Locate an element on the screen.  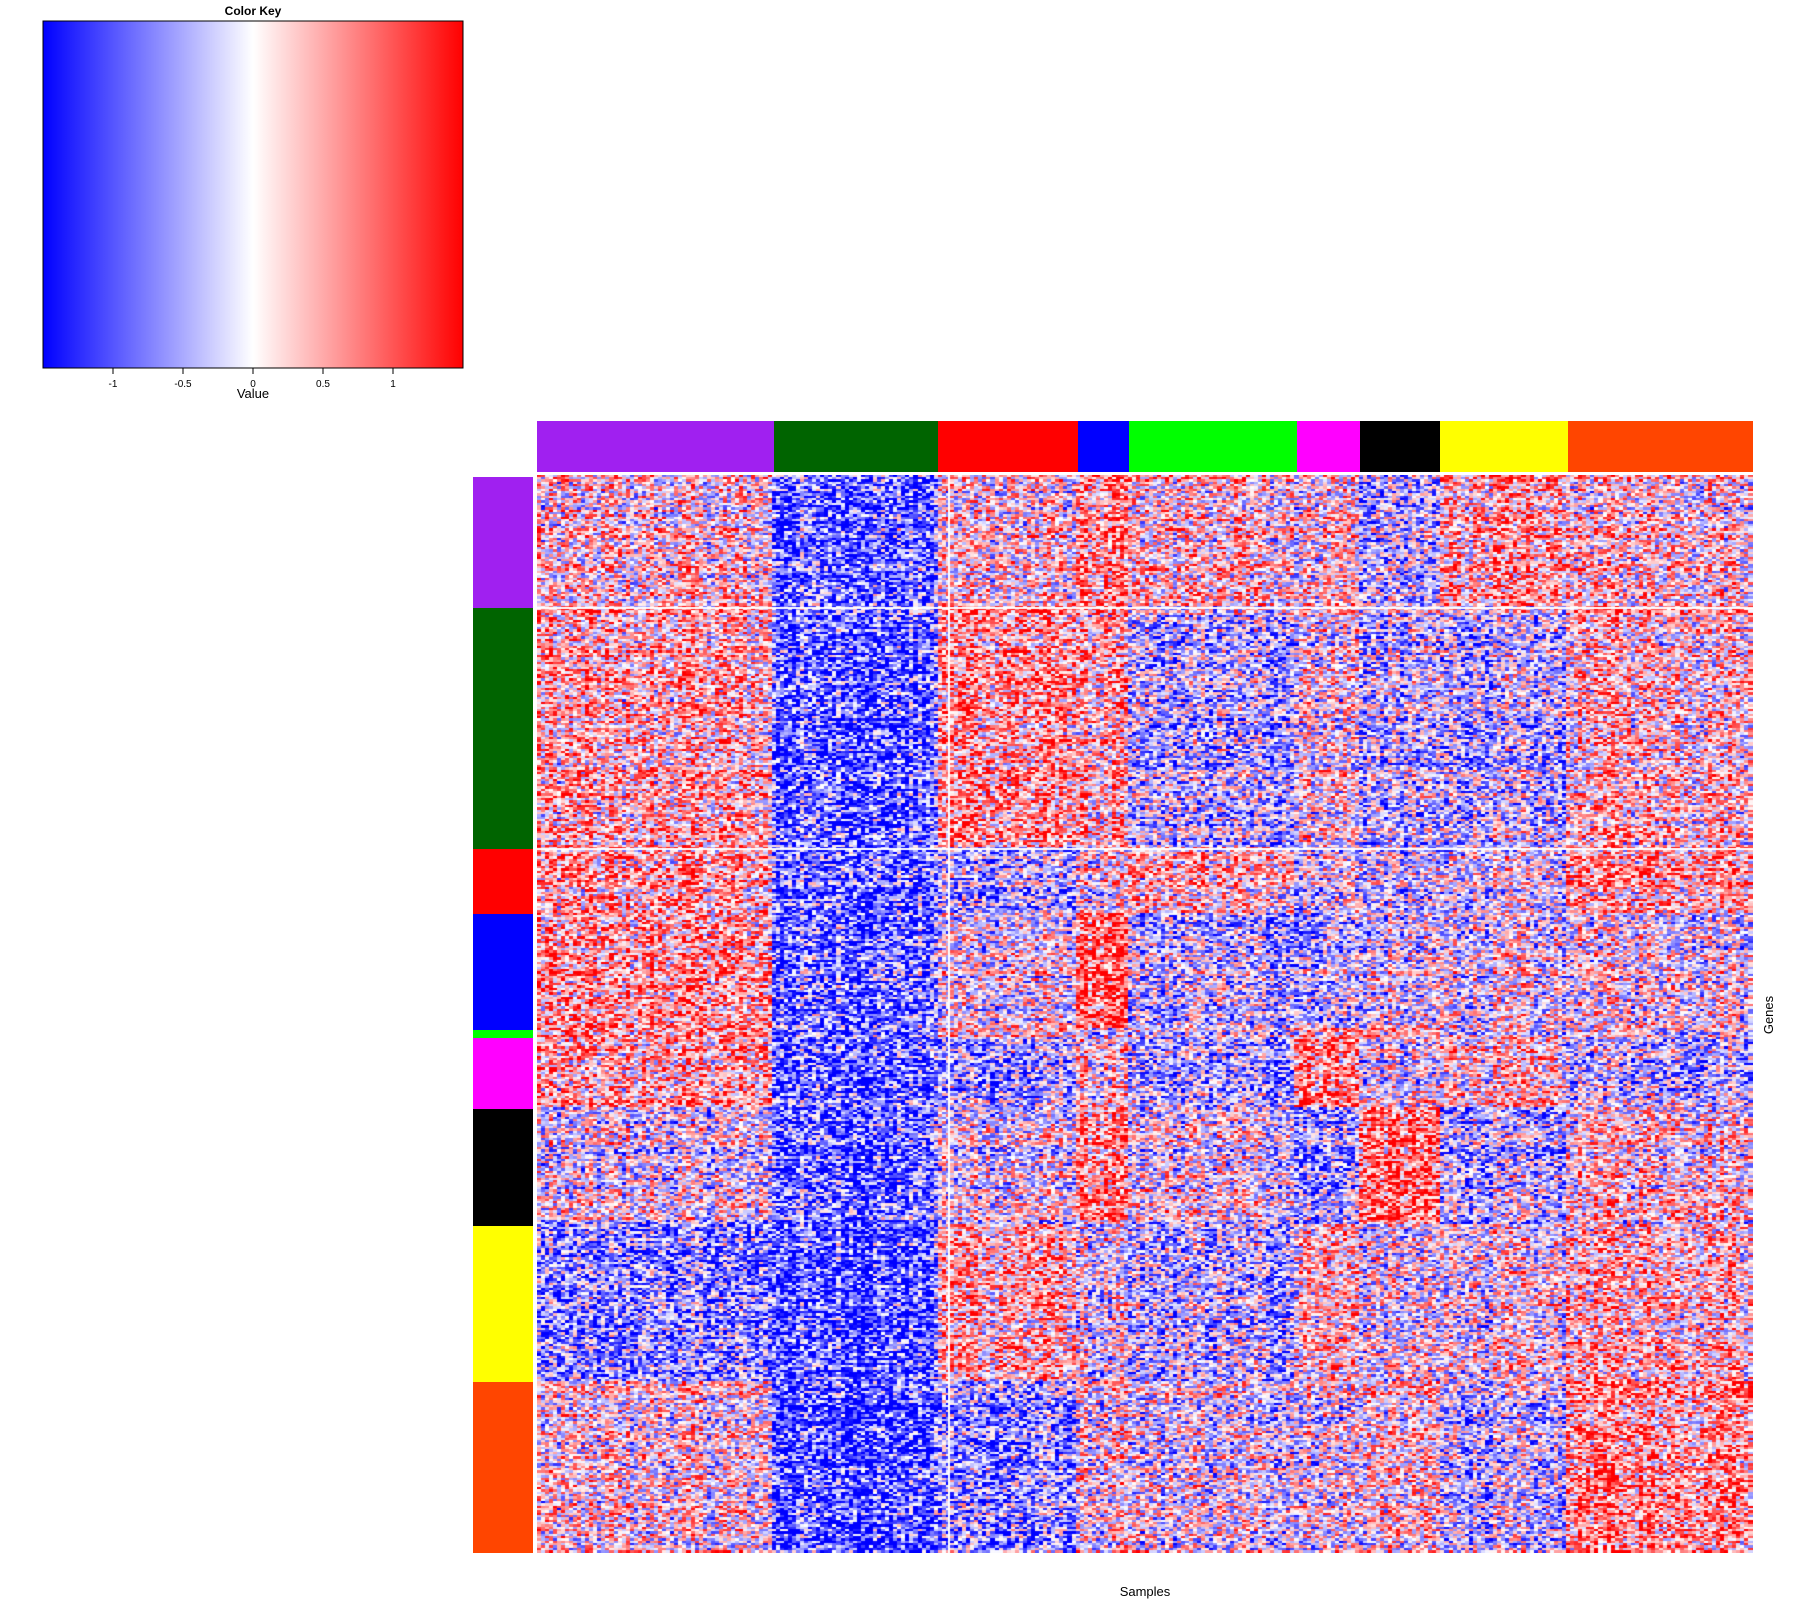
color-key-tick-label: -1 is located at coordinates (113, 384).